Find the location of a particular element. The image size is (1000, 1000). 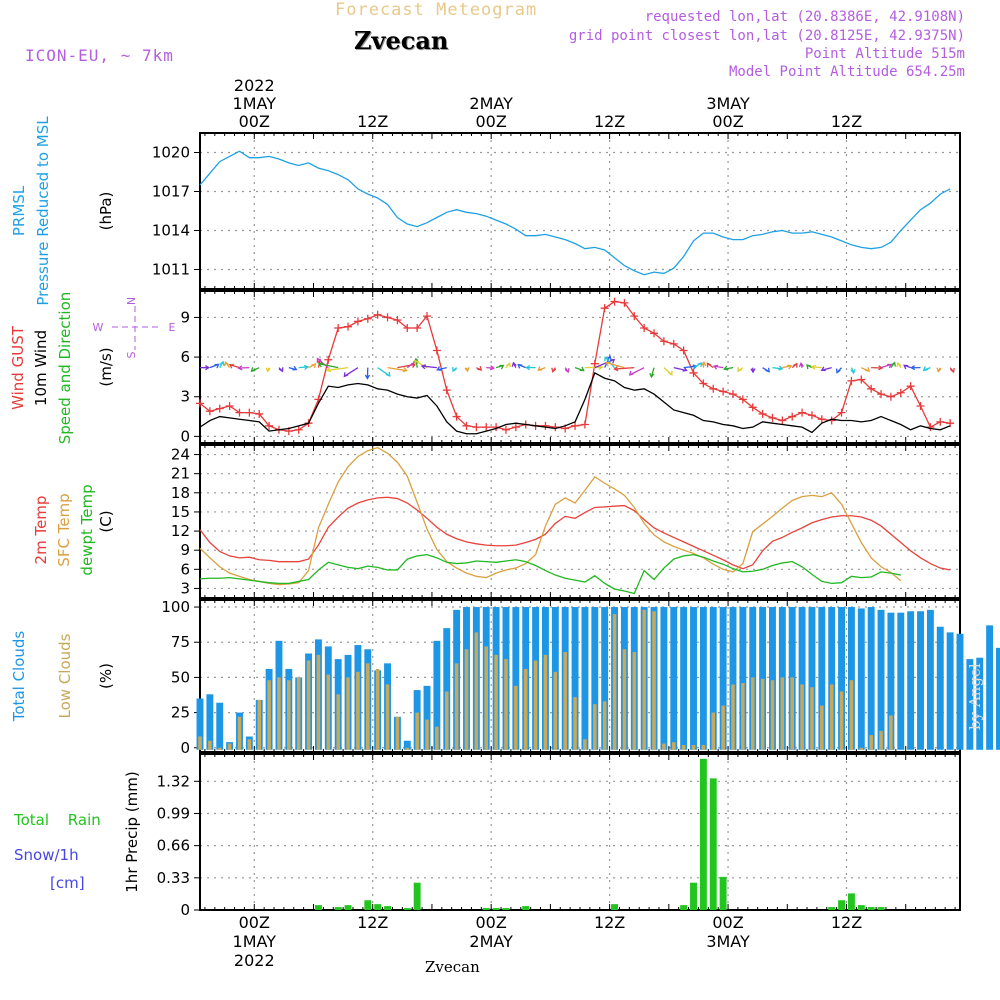

y-tick-label: 24 is located at coordinates (180, 455).